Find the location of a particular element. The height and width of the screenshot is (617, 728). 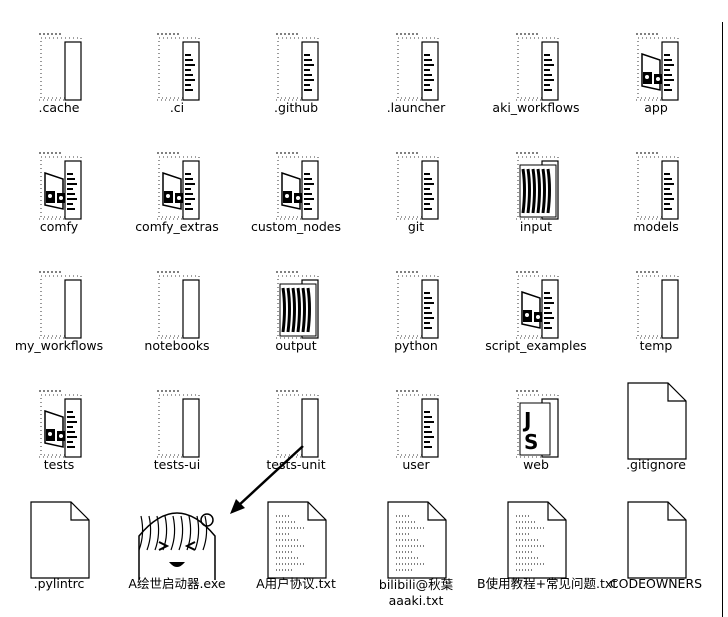

item-label: user is located at coordinates (416, 464).